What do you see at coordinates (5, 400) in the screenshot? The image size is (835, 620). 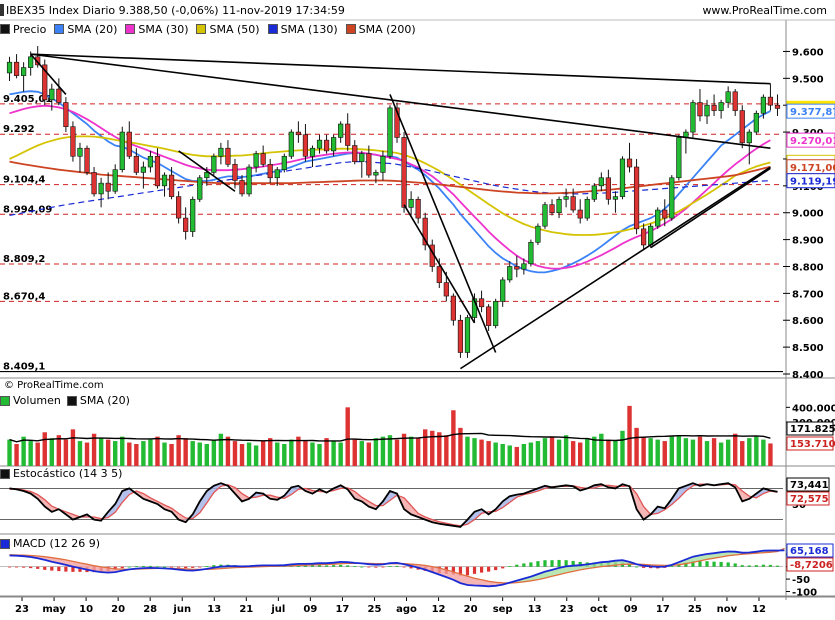 I see `volume-swatch` at bounding box center [5, 400].